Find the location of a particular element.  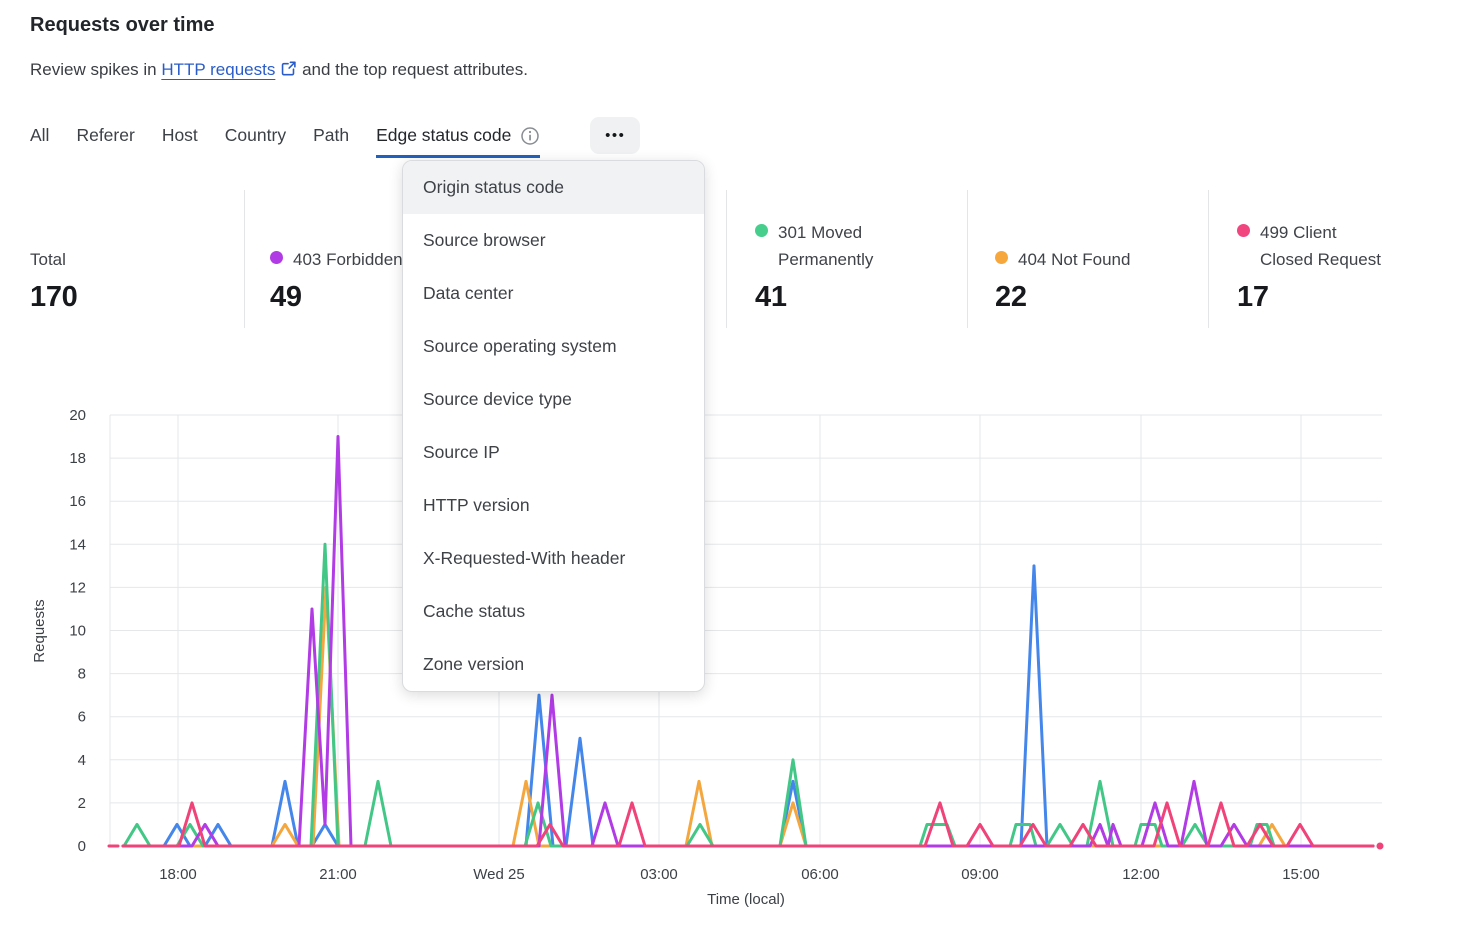

subtitle-text: Review spikes in is located at coordinates (96, 69).